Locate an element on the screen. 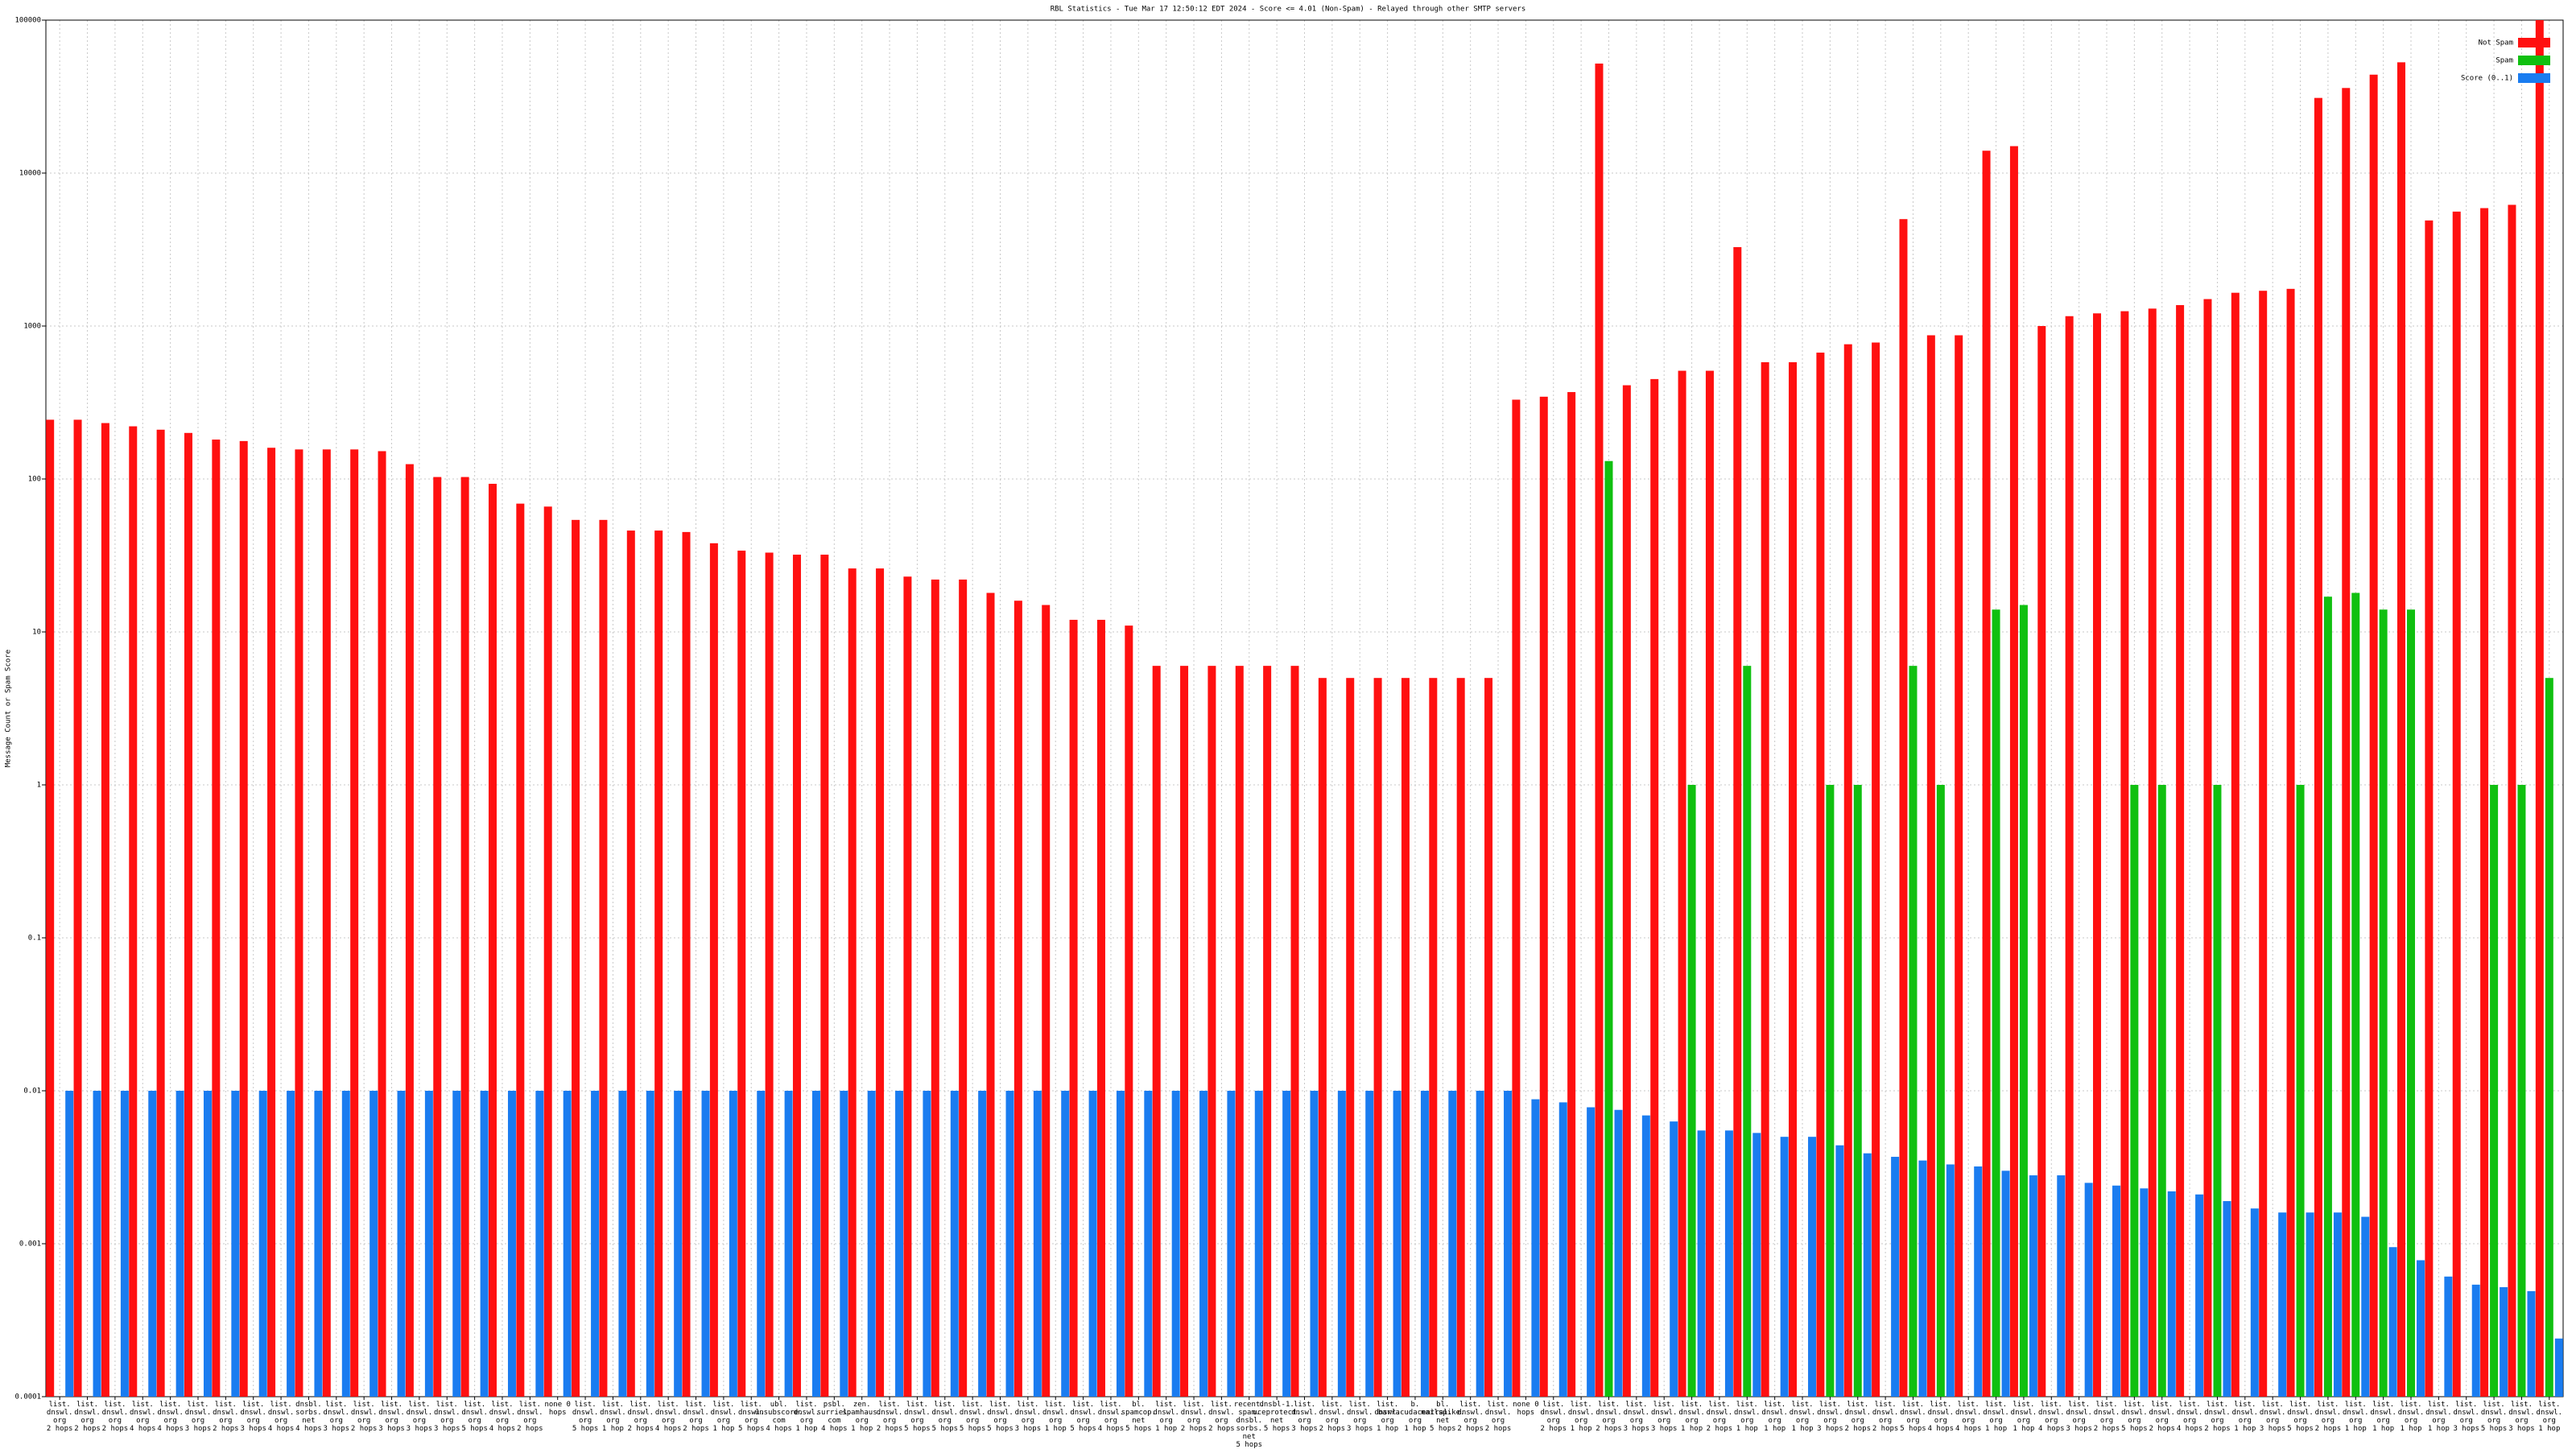  x-tick-label: bl. mailspike. net 5 hops is located at coordinates (1442, 1417).